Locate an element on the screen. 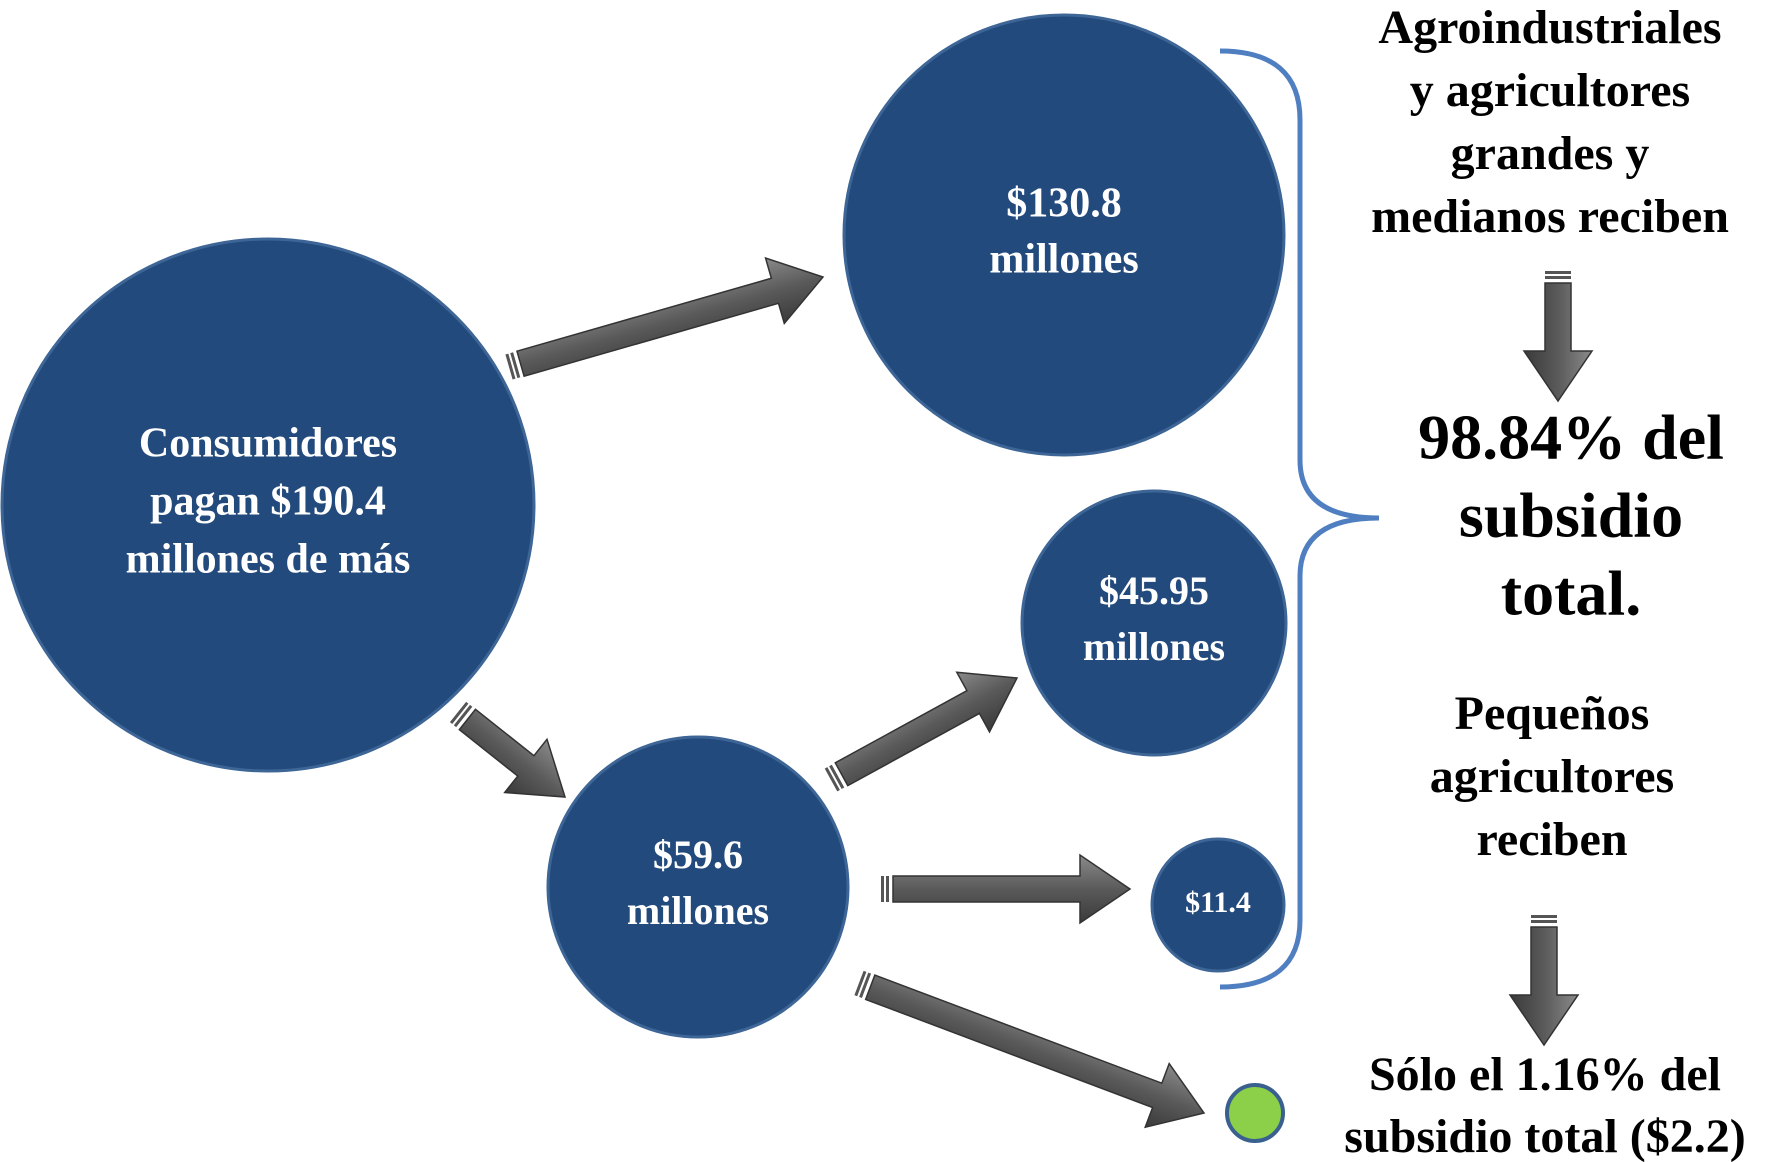  note-text: medianos reciben is located at coordinates (1550, 216).